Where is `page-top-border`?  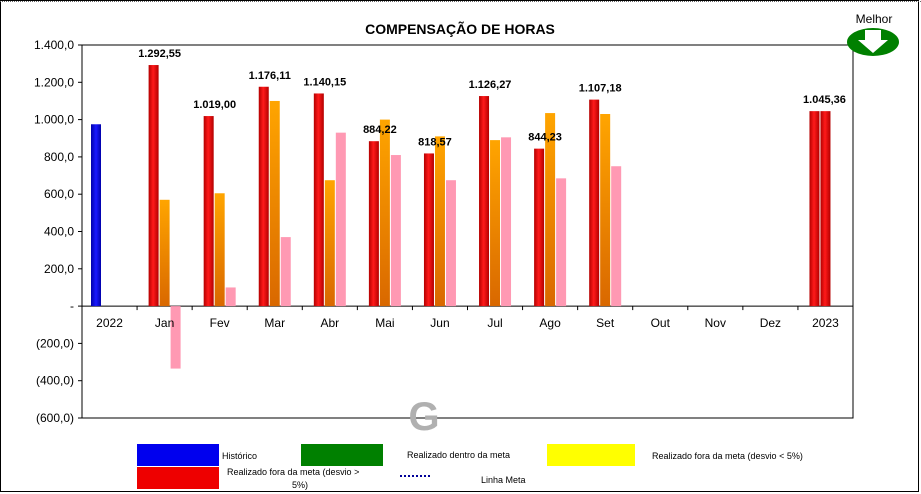 page-top-border is located at coordinates (460, 1).